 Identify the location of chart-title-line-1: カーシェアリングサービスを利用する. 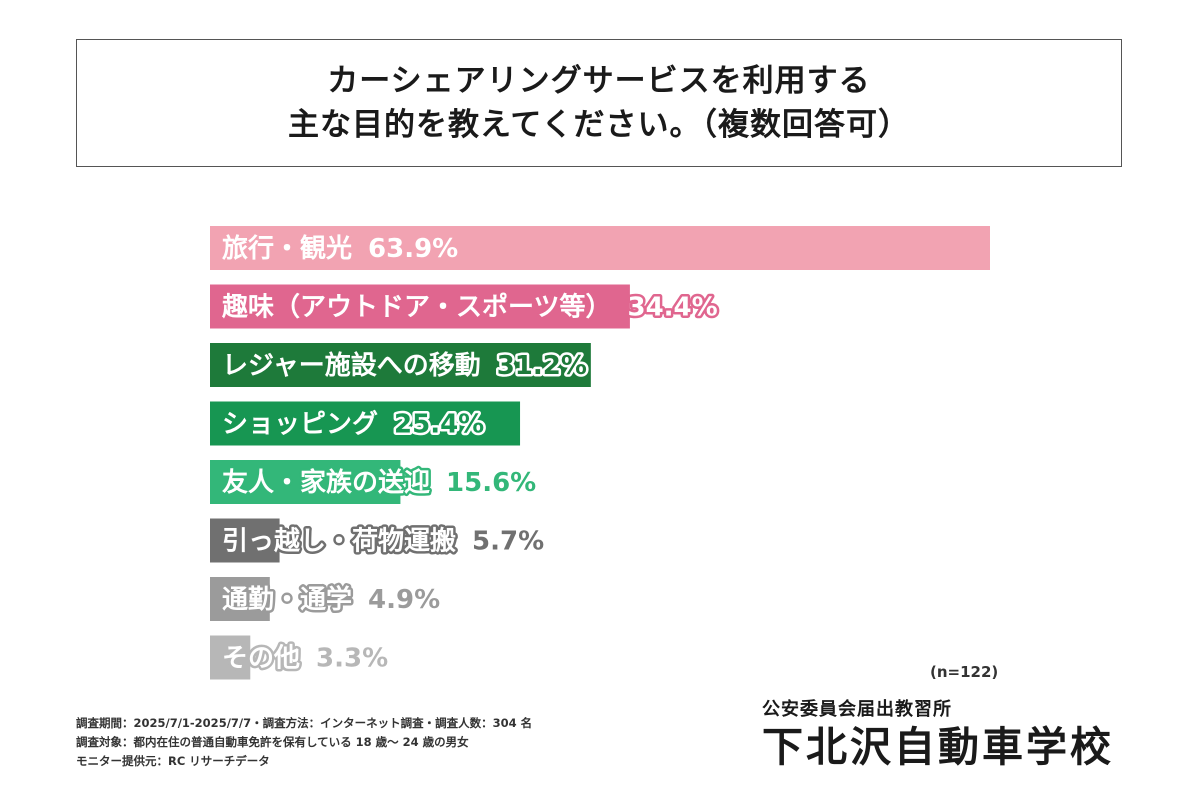
(599, 81).